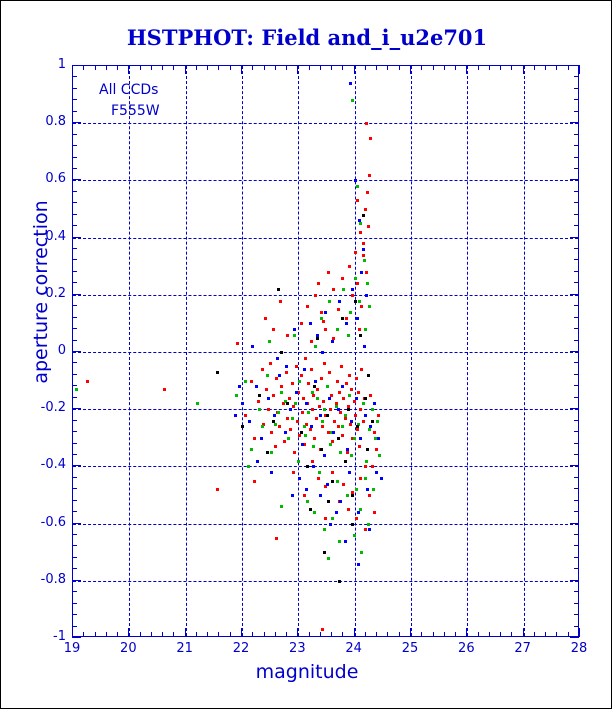 This screenshot has height=709, width=612. I want to click on tick-label-y: 0.8, so click(55, 122).